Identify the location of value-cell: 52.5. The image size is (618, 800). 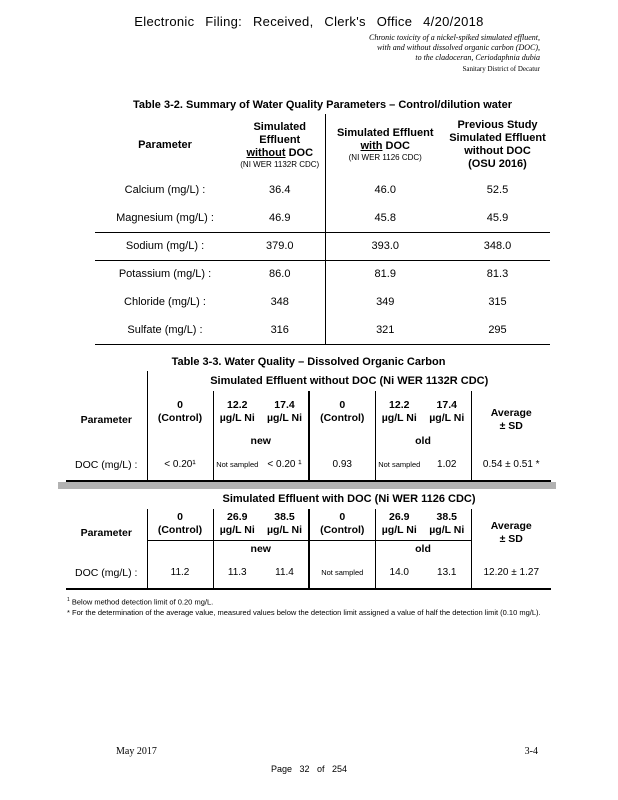
(497, 190).